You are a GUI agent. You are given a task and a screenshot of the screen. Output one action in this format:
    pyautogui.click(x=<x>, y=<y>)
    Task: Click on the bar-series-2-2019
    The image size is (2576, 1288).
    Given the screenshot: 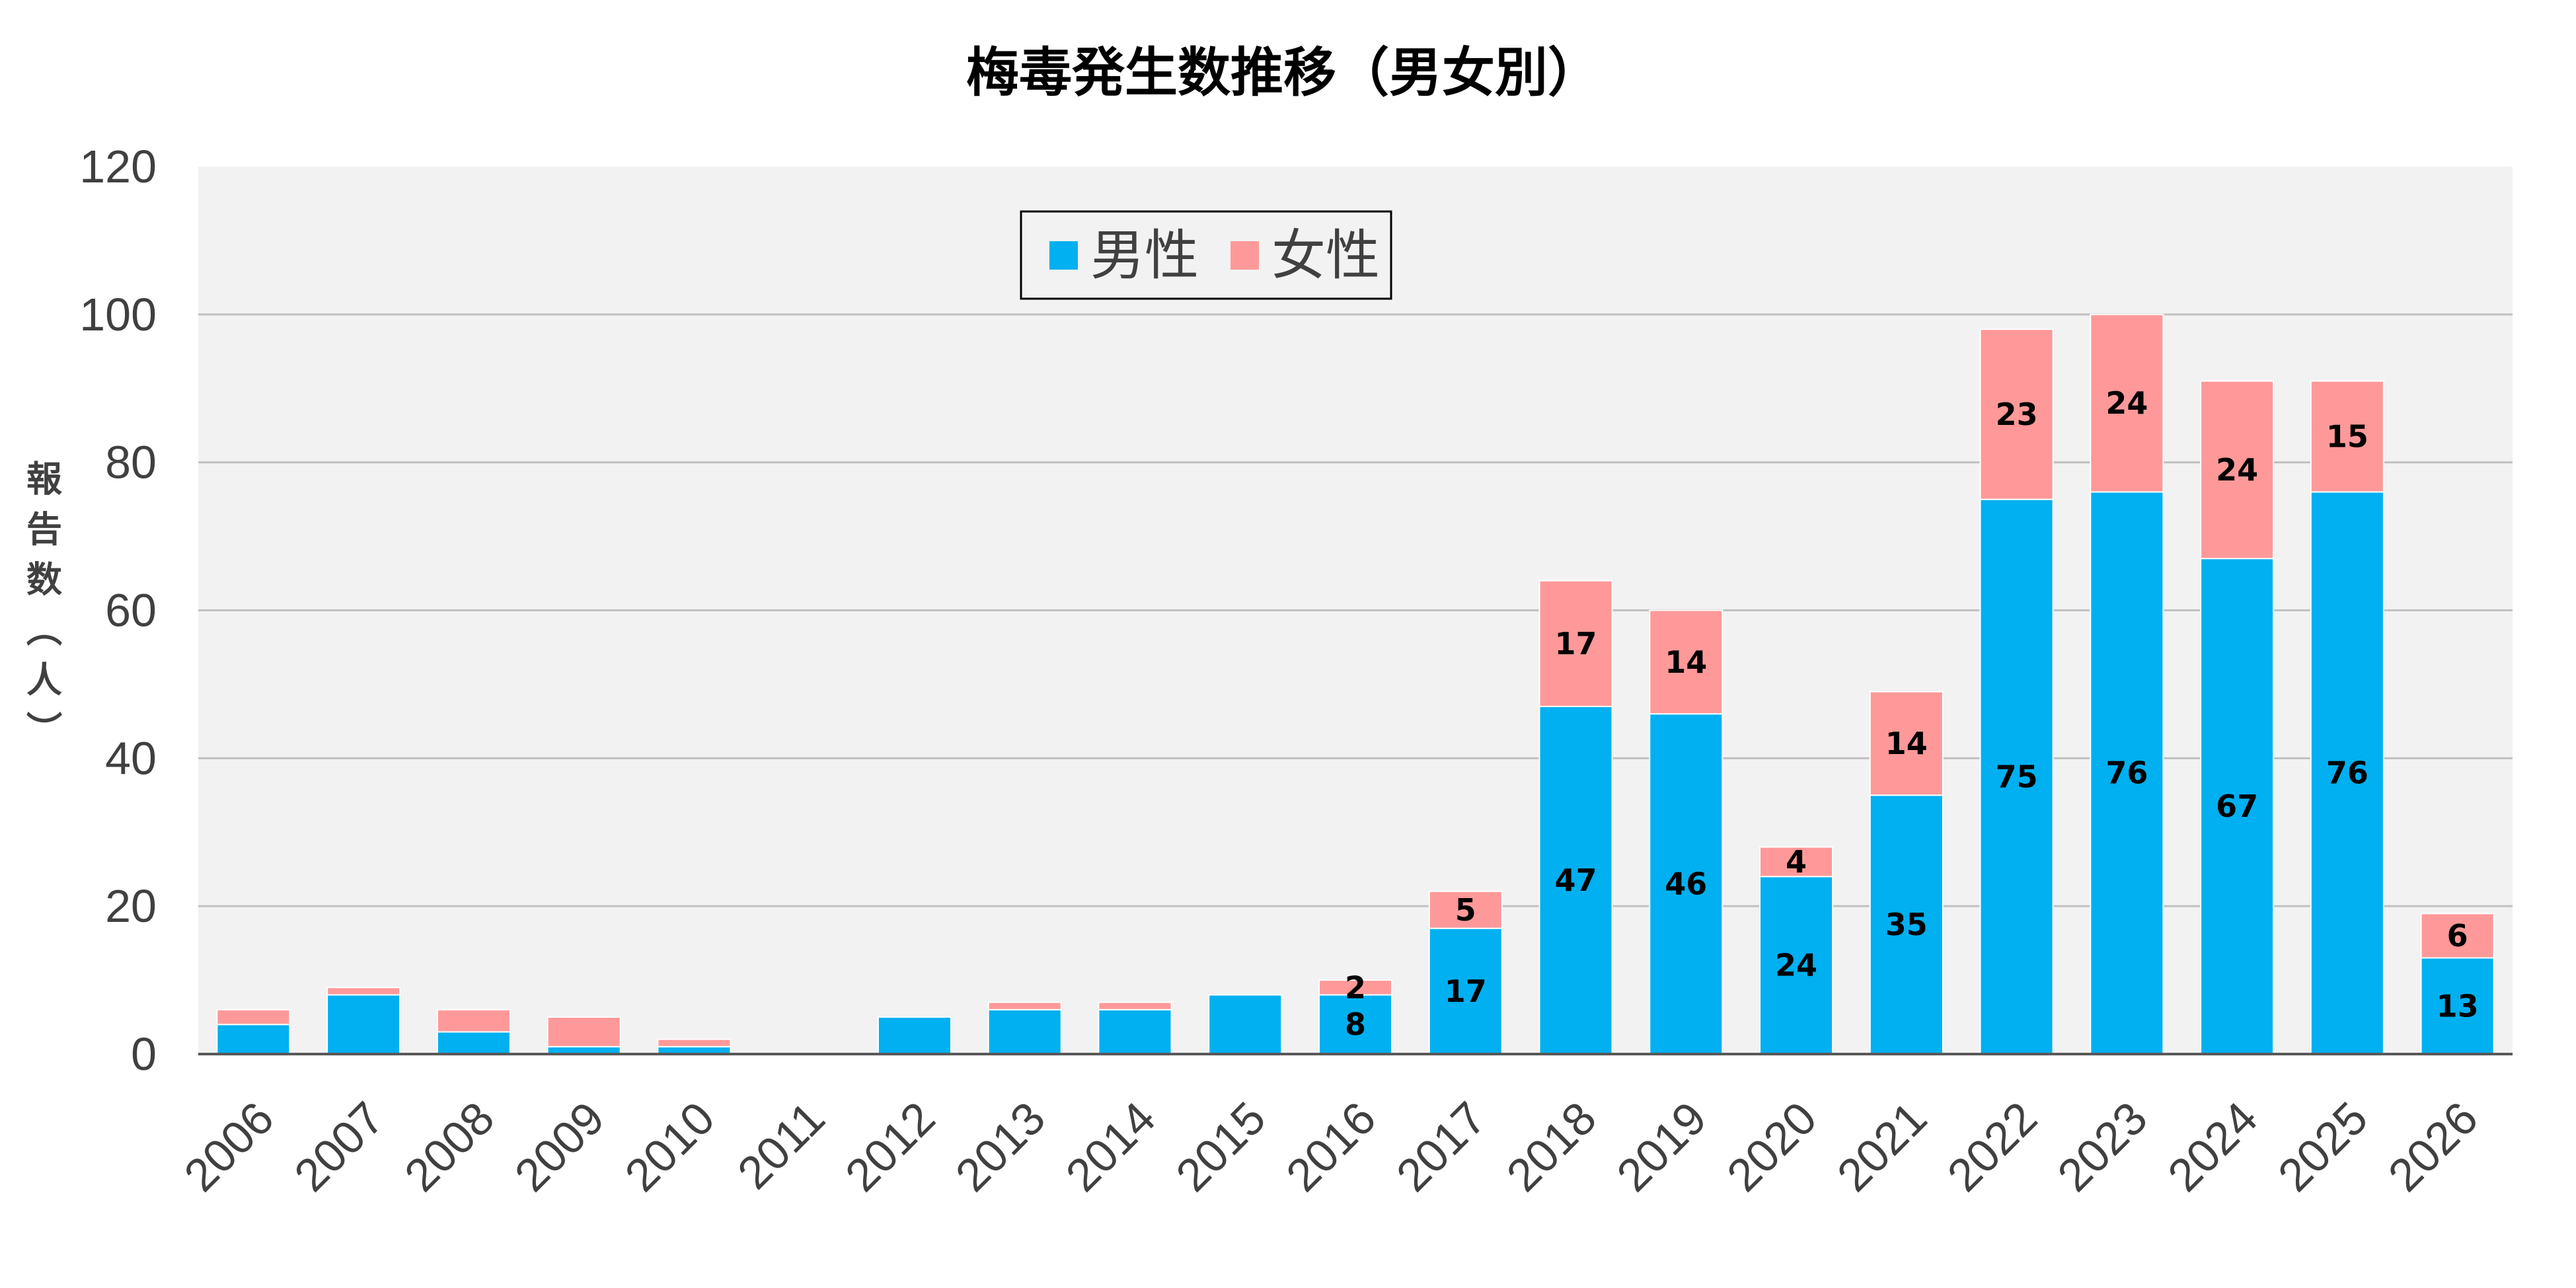 What is the action you would take?
    pyautogui.click(x=1687, y=662)
    